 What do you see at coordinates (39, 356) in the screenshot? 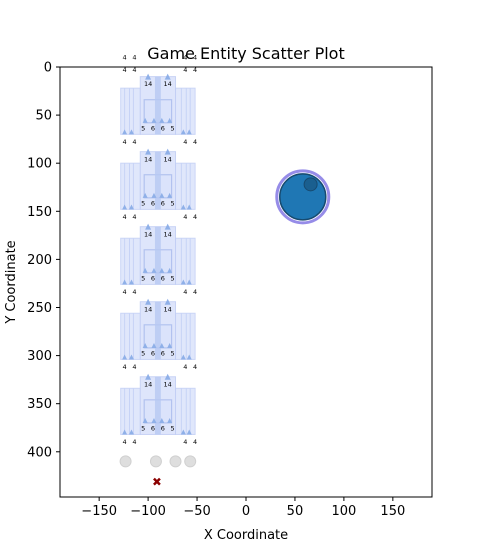
I see `y-tick-label: 300` at bounding box center [39, 356].